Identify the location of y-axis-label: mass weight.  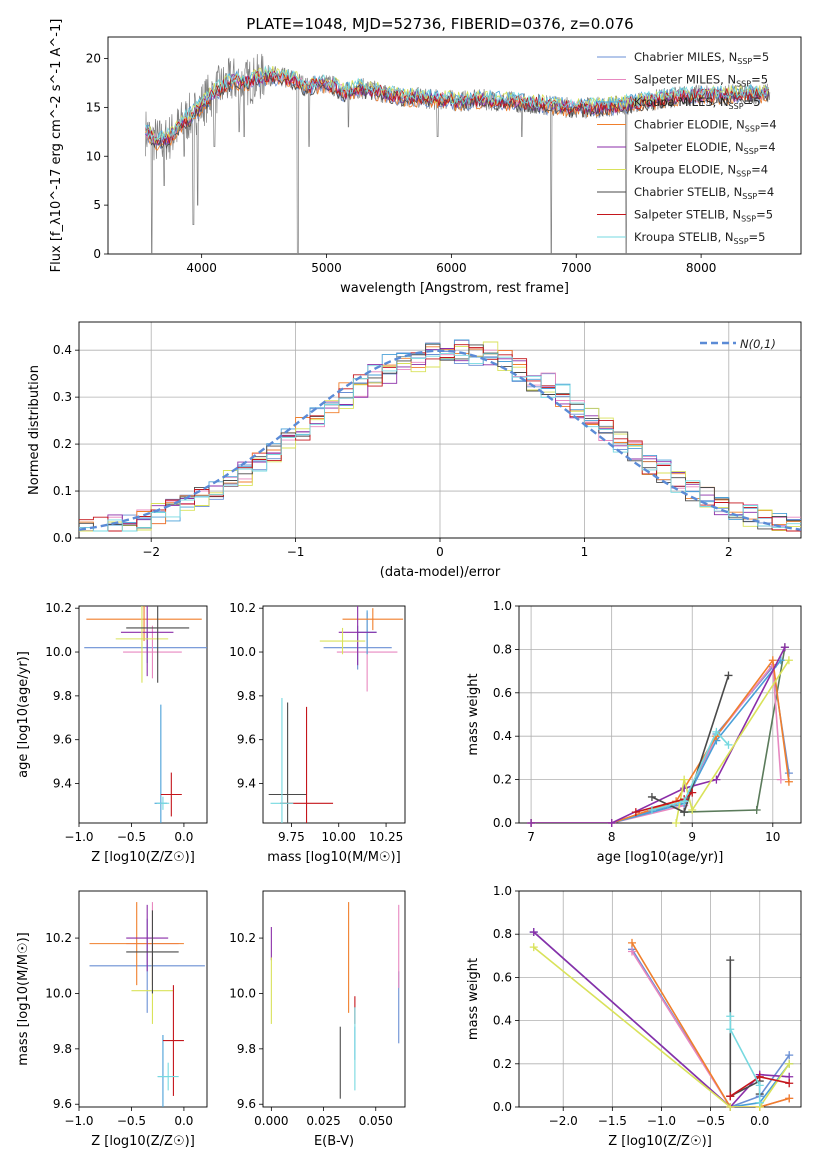
(473, 714).